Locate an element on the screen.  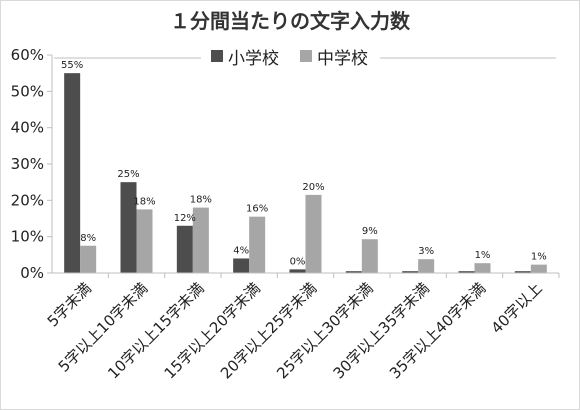
data-label-elementary: 4% is located at coordinates (241, 250).